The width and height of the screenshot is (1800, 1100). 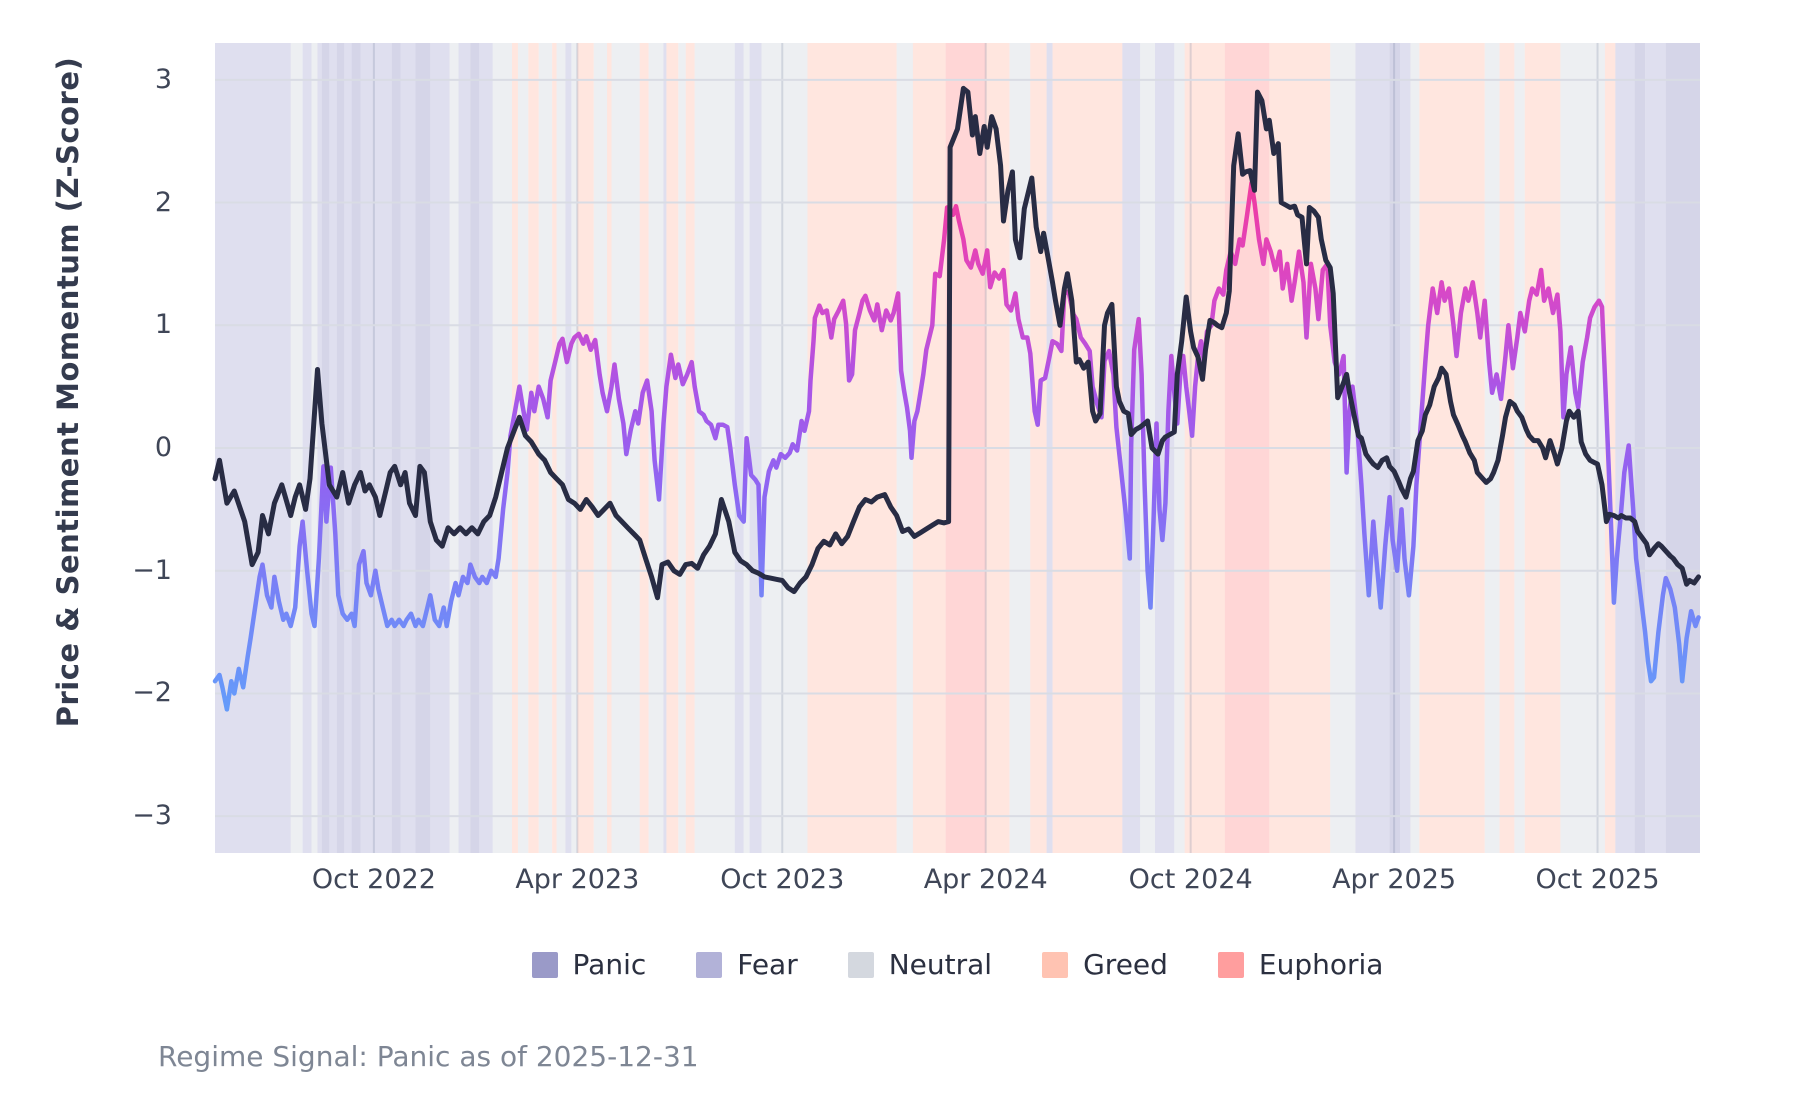 What do you see at coordinates (767, 964) in the screenshot?
I see `legend-label: Fear` at bounding box center [767, 964].